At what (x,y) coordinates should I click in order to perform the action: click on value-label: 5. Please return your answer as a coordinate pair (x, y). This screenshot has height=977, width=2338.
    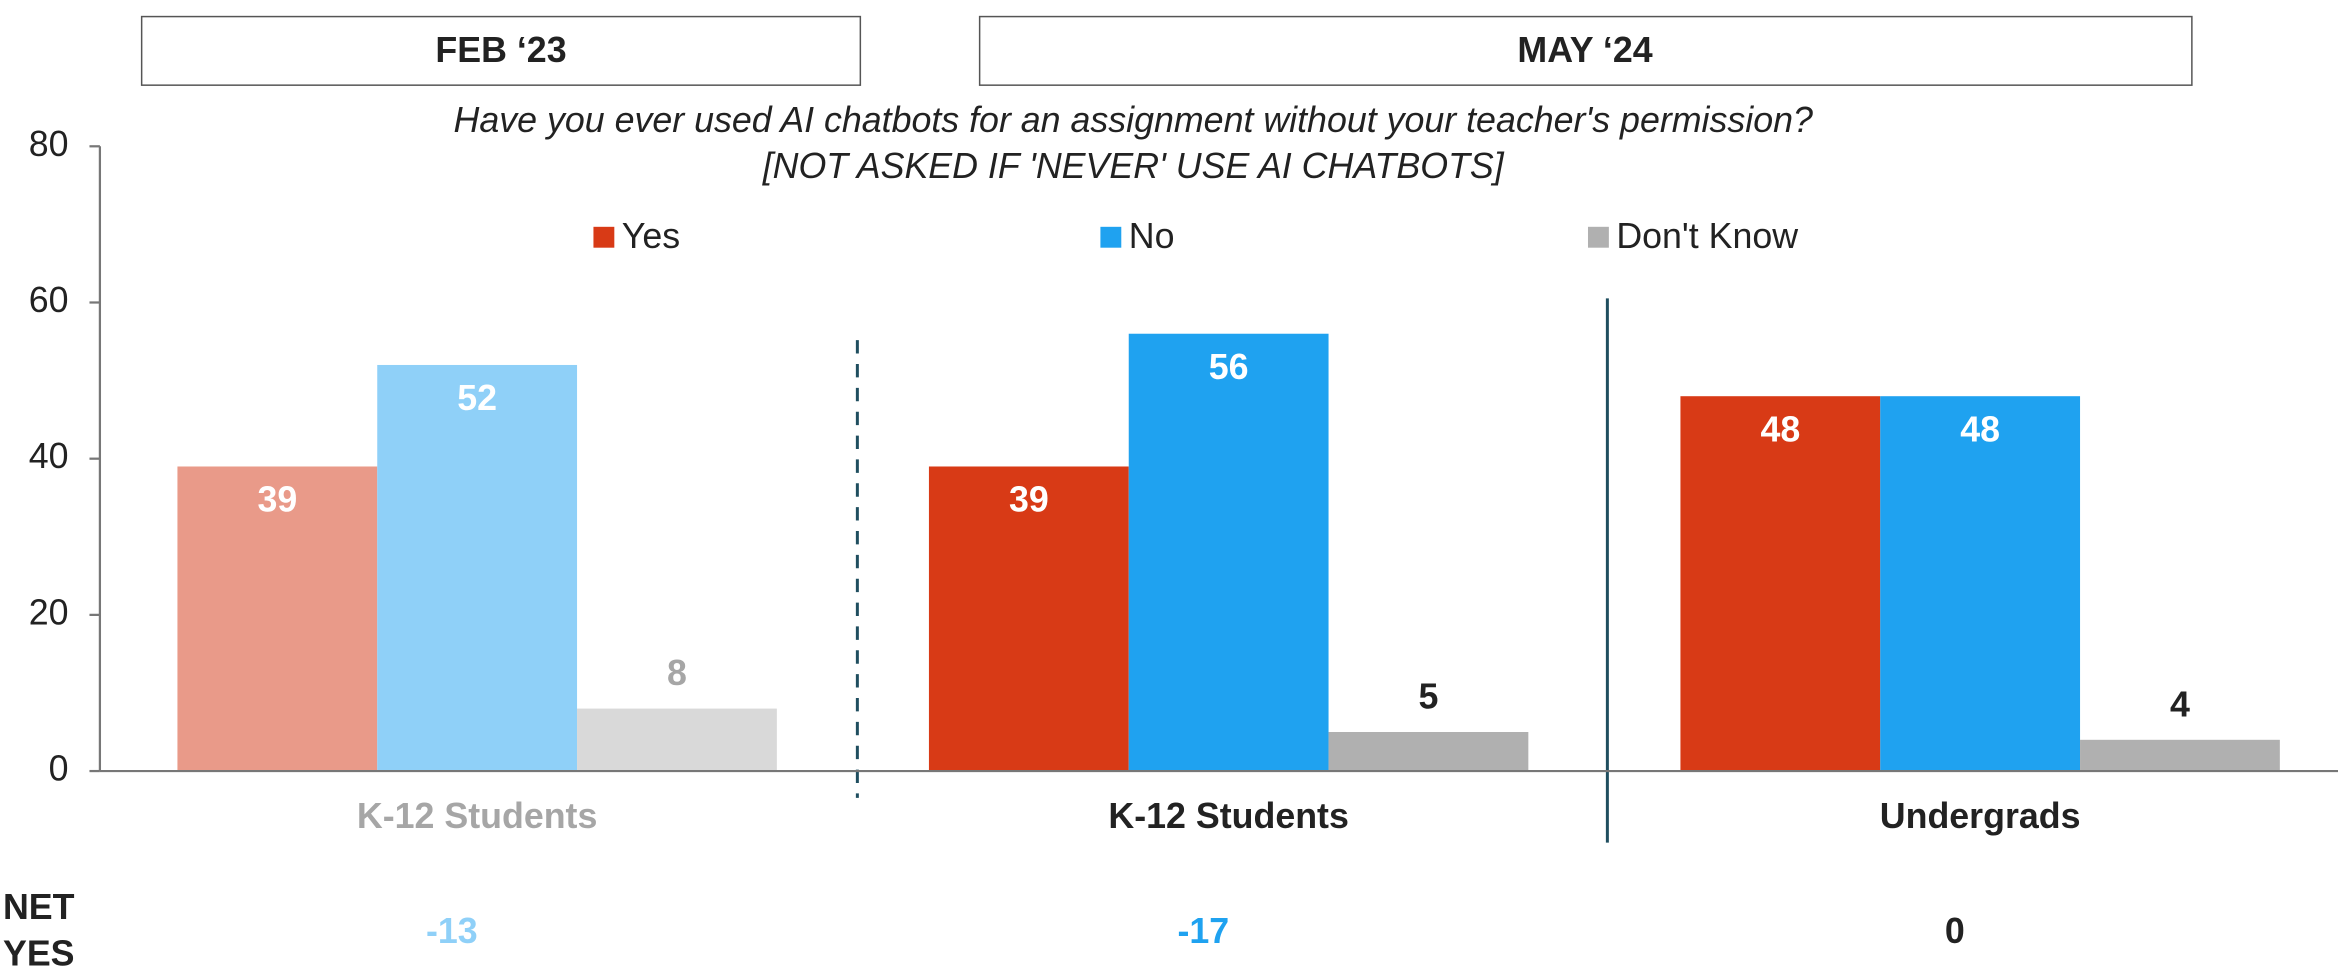
    Looking at the image, I should click on (1428, 697).